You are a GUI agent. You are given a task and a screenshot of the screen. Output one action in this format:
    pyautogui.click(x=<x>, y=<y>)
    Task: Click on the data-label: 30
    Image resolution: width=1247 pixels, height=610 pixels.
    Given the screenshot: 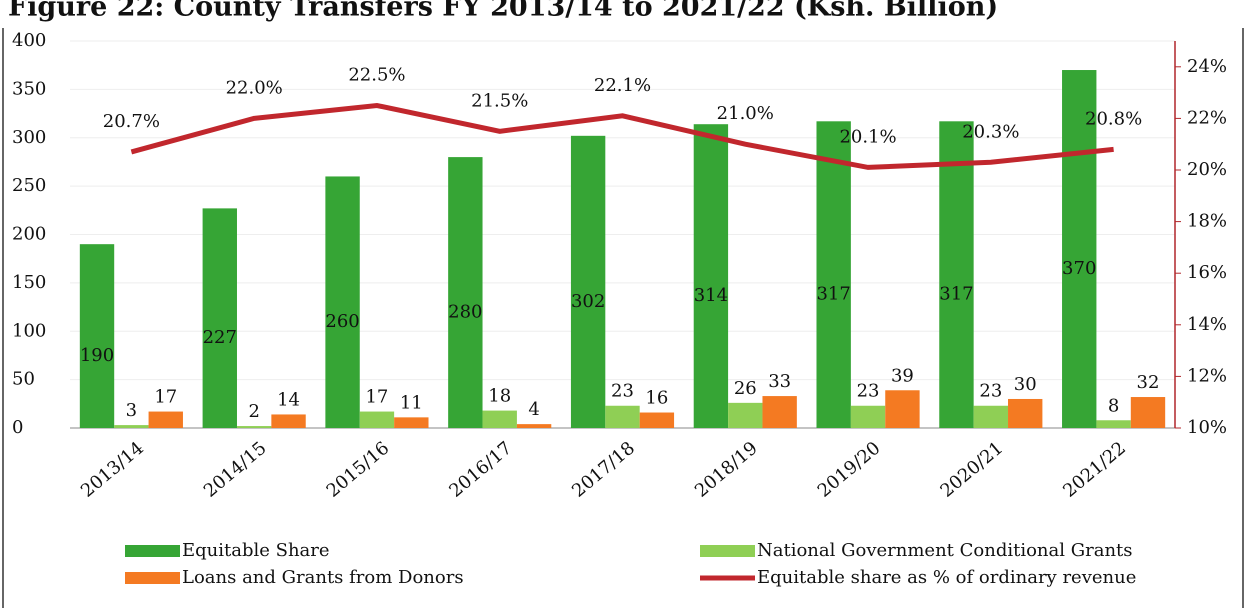 What is the action you would take?
    pyautogui.click(x=1025, y=384)
    